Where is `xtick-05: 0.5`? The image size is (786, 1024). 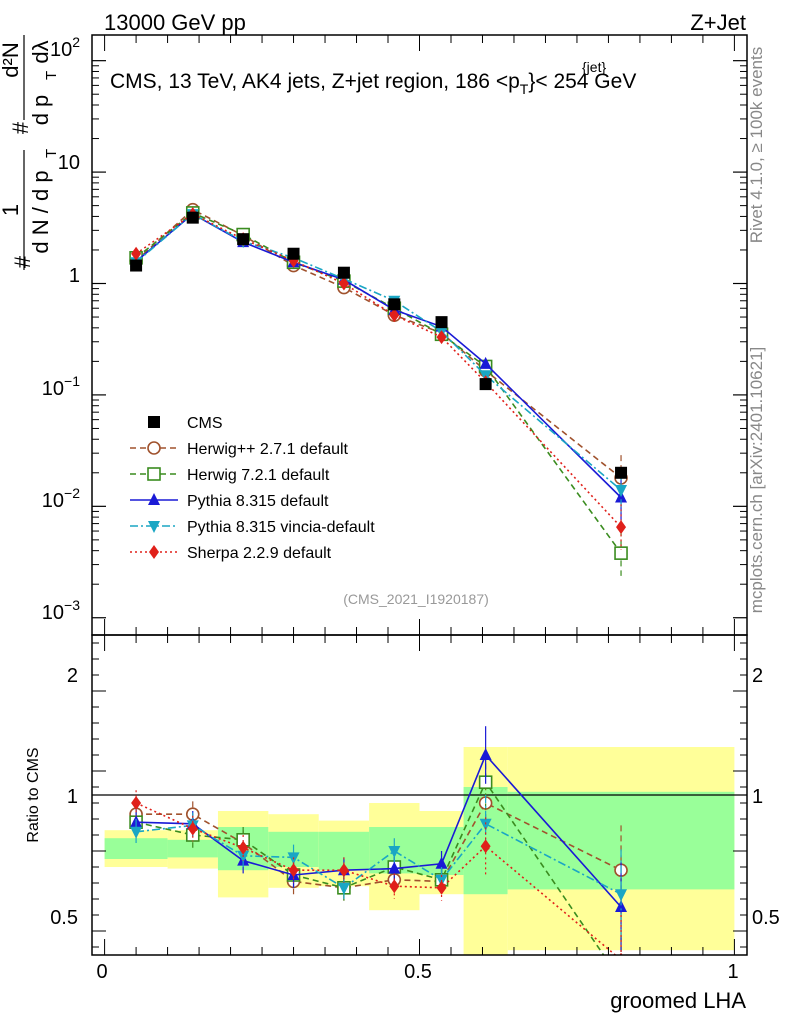 xtick-05: 0.5 is located at coordinates (418, 972).